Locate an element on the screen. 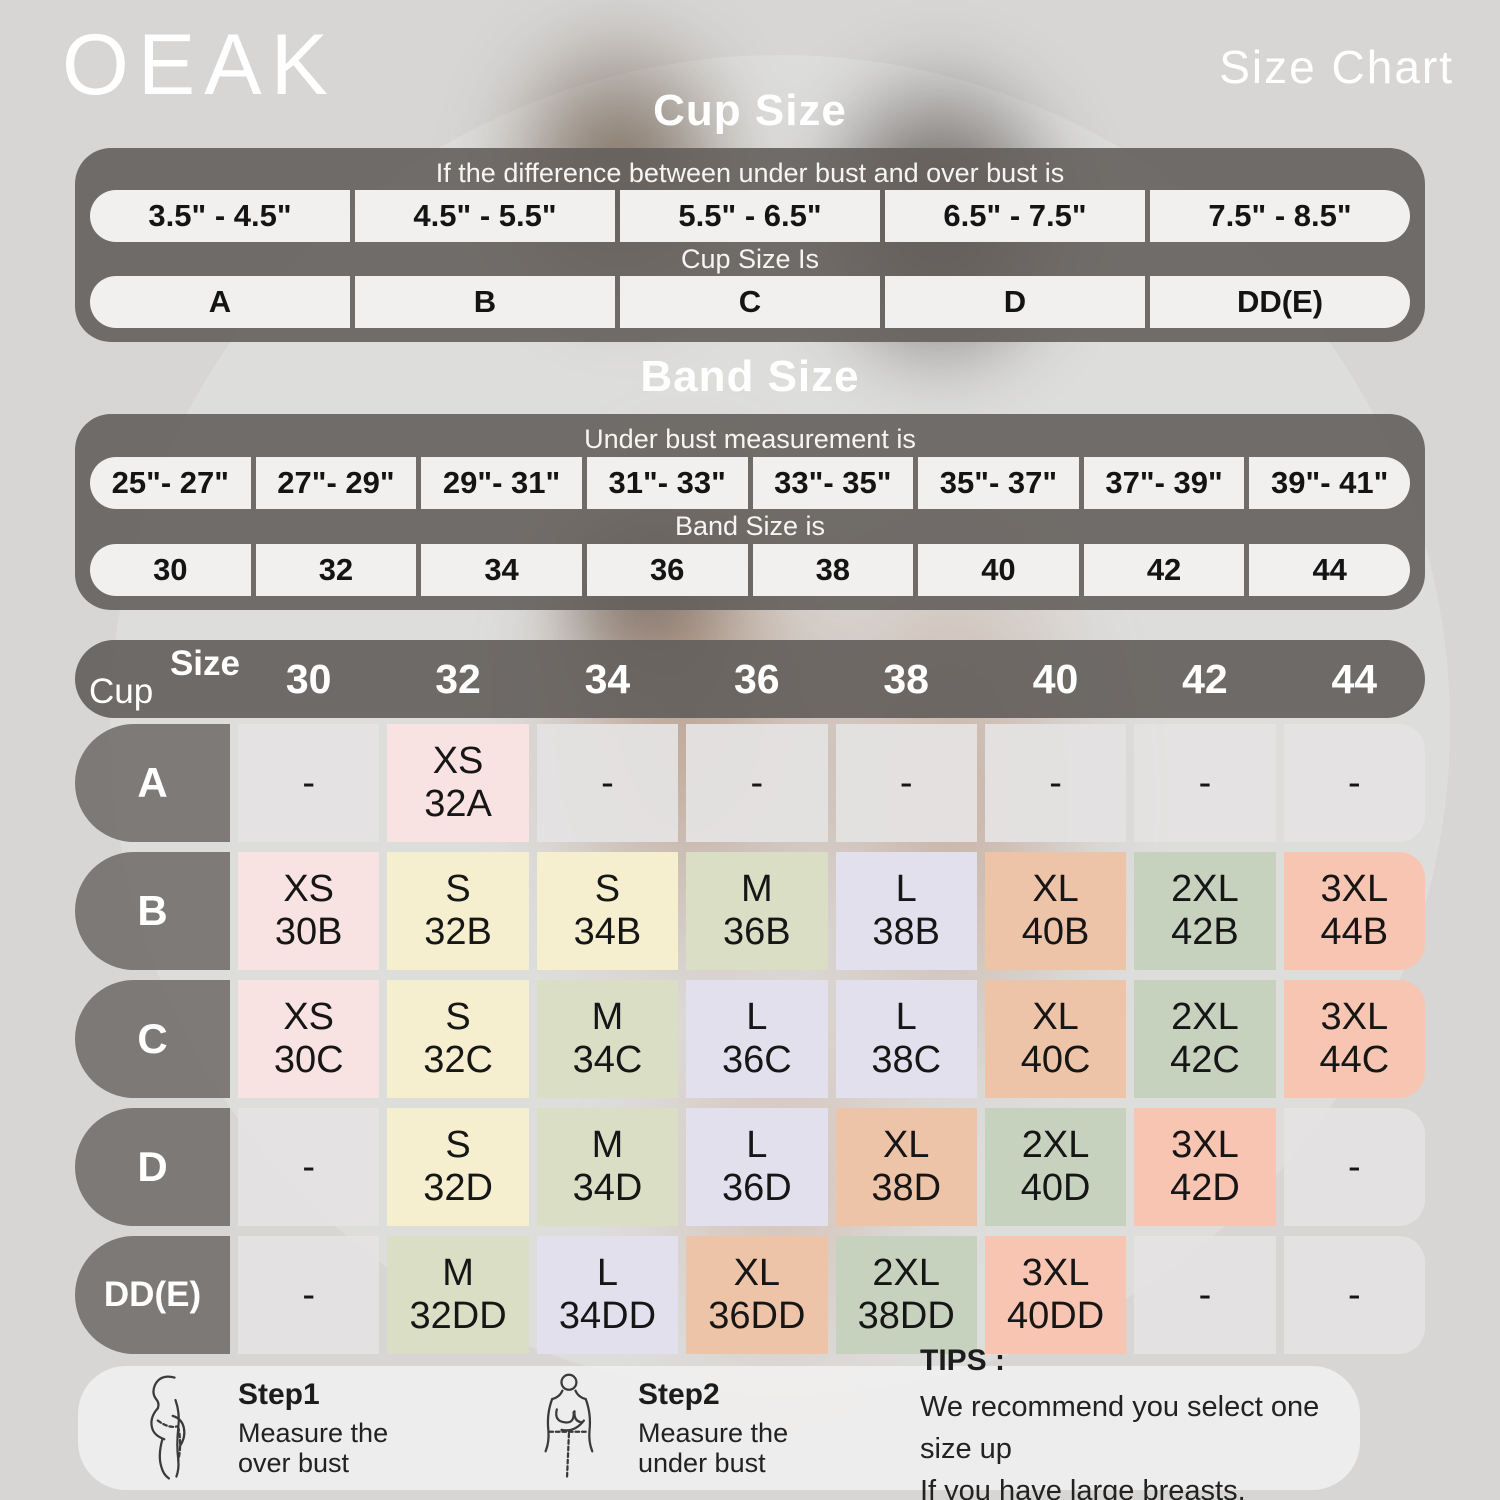 The height and width of the screenshot is (1500, 1500). cup-letter-cell: B is located at coordinates (485, 301).